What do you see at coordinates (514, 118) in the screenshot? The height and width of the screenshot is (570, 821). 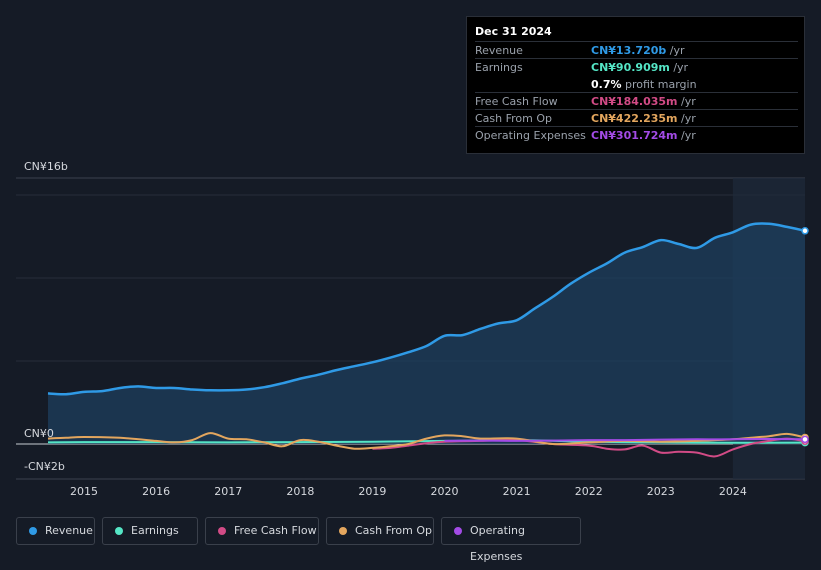 I see `tooltip-label: Cash From Op` at bounding box center [514, 118].